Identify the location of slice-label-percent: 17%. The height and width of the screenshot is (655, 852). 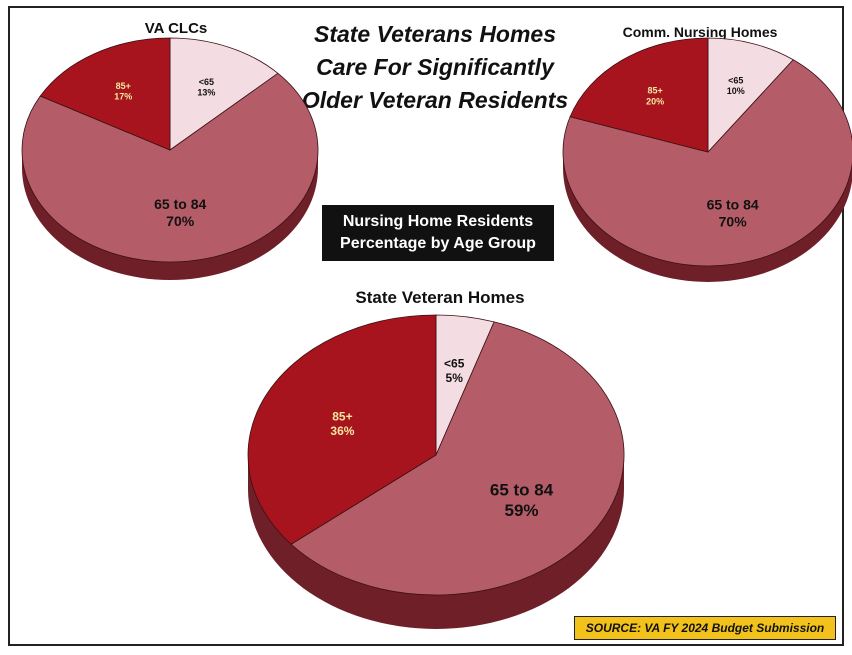
(123, 97).